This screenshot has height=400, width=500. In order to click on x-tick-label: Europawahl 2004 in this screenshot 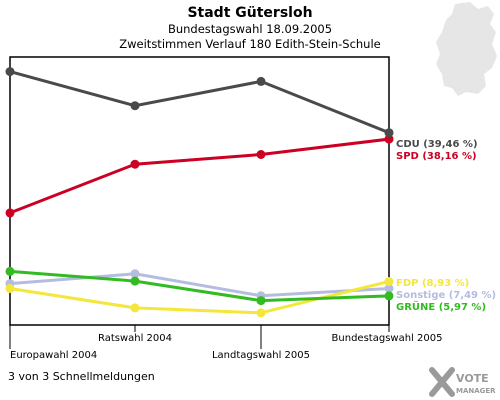, I will do `click(53, 355)`.